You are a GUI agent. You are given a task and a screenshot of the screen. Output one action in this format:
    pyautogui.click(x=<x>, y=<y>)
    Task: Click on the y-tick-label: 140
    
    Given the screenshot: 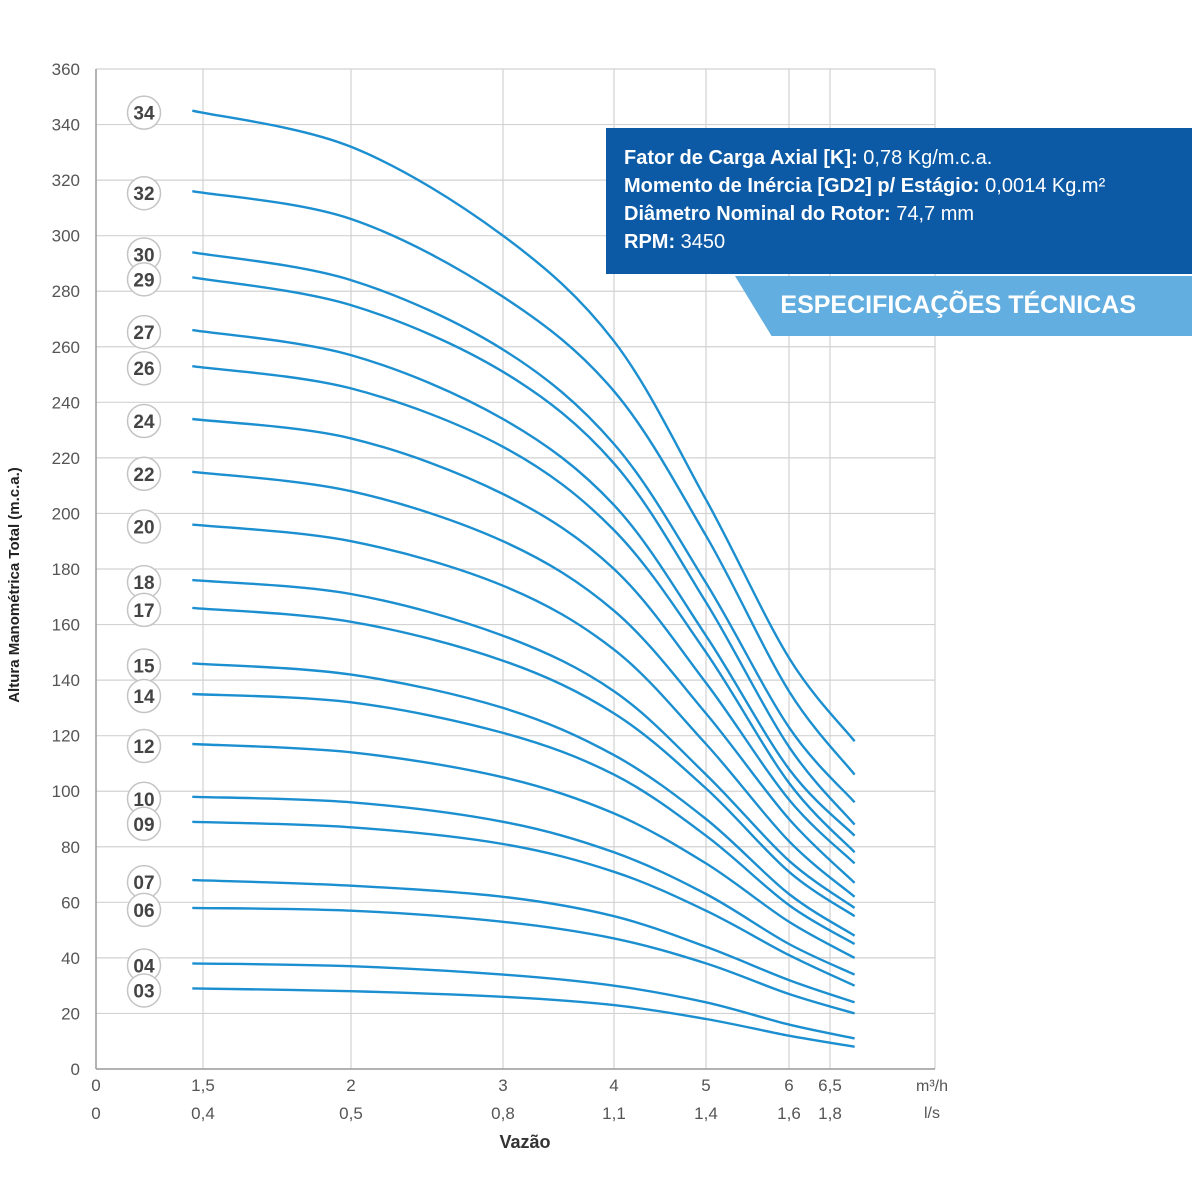 What is the action you would take?
    pyautogui.click(x=66, y=680)
    